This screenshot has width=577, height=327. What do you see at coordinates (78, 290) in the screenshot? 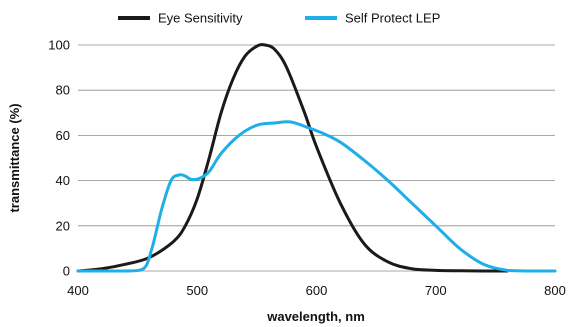
I see `x-tick-label: 400` at bounding box center [78, 290].